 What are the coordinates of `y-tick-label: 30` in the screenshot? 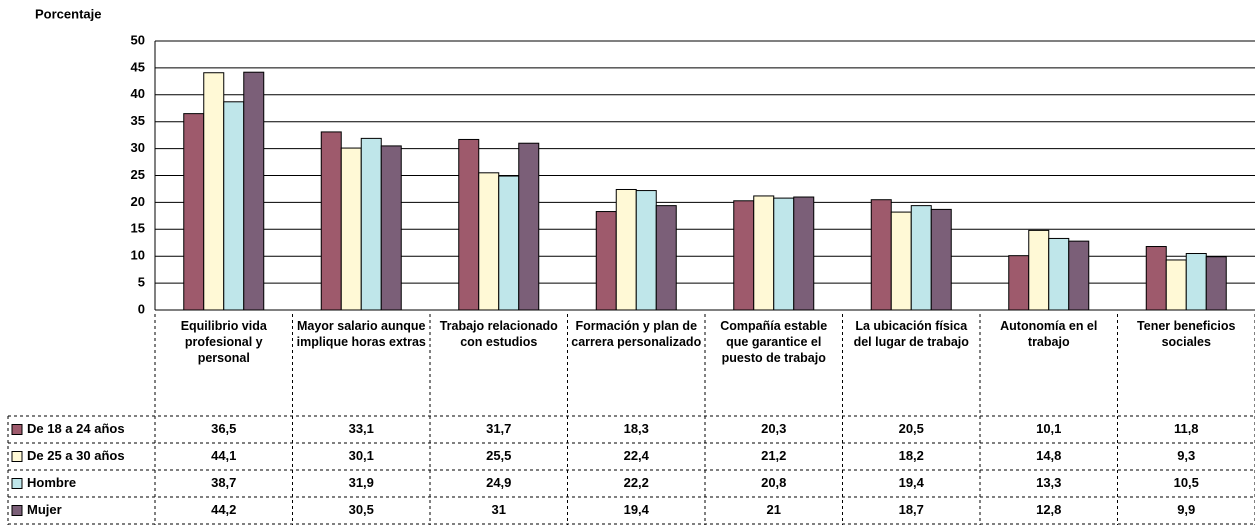 It's located at (138, 147).